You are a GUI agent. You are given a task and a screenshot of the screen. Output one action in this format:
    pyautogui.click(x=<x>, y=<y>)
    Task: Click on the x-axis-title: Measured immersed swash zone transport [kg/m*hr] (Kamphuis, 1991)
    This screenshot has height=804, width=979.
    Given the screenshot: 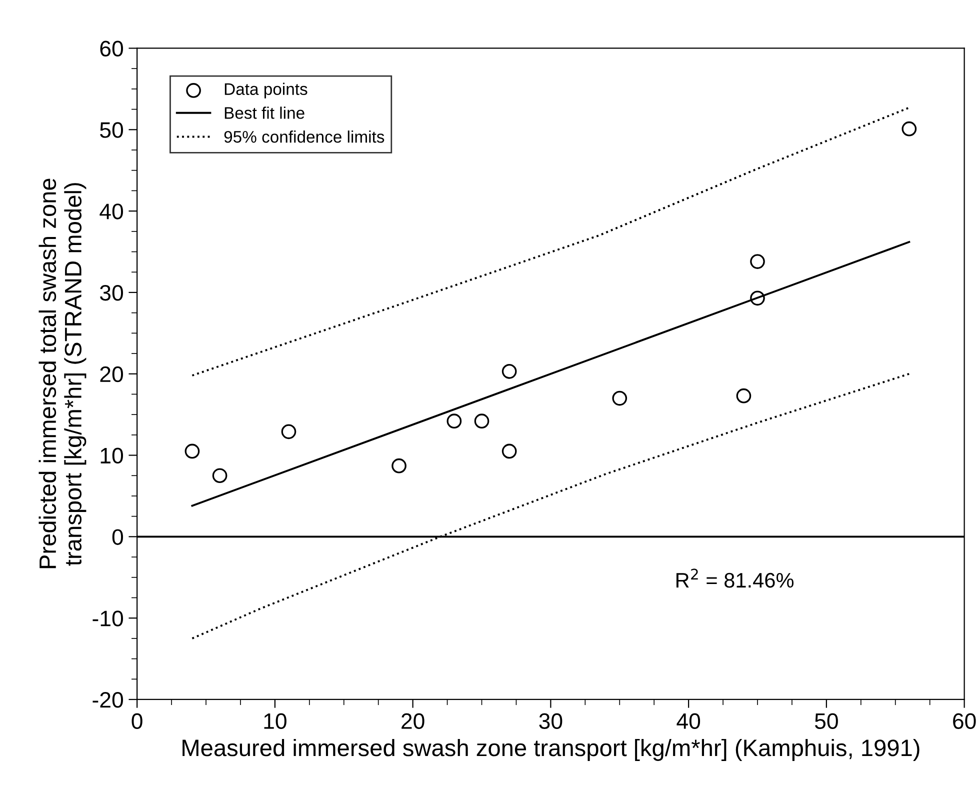 What is the action you would take?
    pyautogui.click(x=551, y=749)
    